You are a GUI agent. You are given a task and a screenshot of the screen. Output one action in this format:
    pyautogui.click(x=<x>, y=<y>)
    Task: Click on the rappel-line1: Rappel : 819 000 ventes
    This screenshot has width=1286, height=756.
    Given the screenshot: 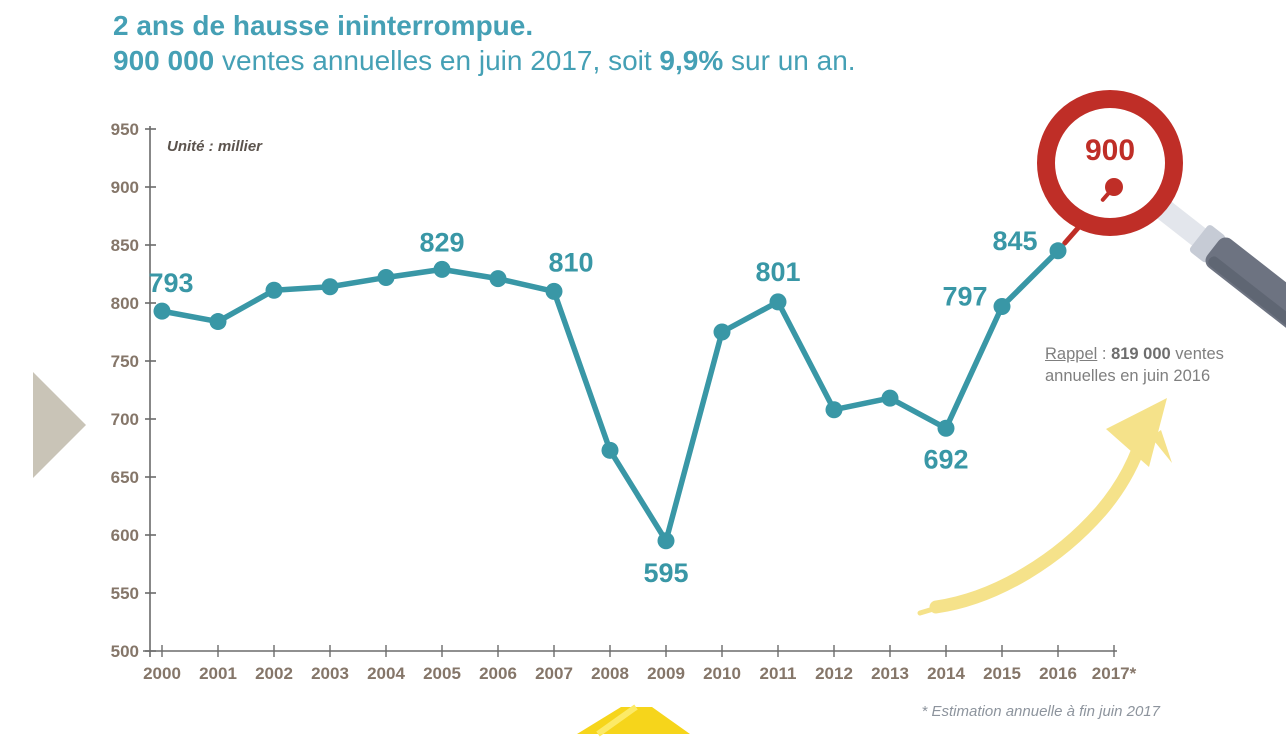 What is the action you would take?
    pyautogui.click(x=1160, y=354)
    